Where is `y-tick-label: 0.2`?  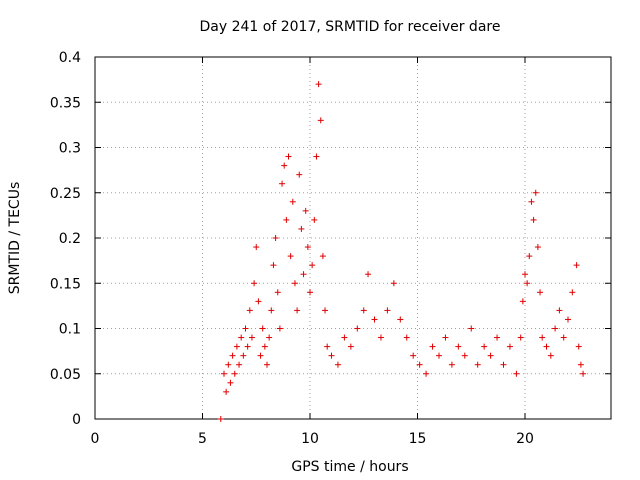 y-tick-label: 0.2 is located at coordinates (70, 239).